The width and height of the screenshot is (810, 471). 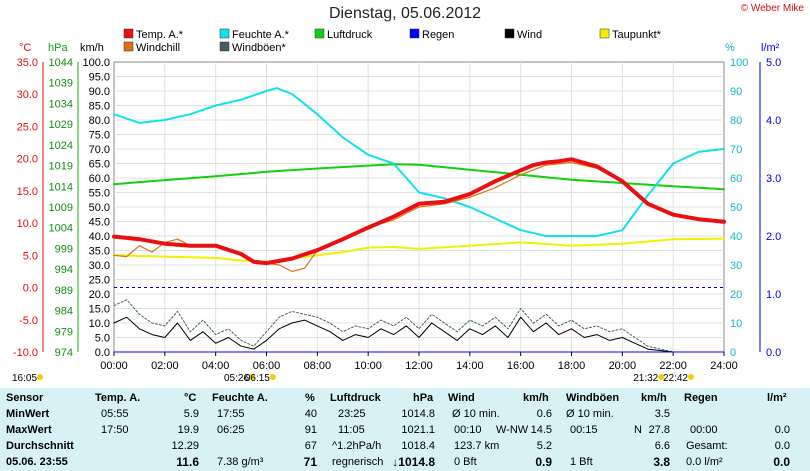 What do you see at coordinates (736, 266) in the screenshot?
I see `humidity-tick-label: 30` at bounding box center [736, 266].